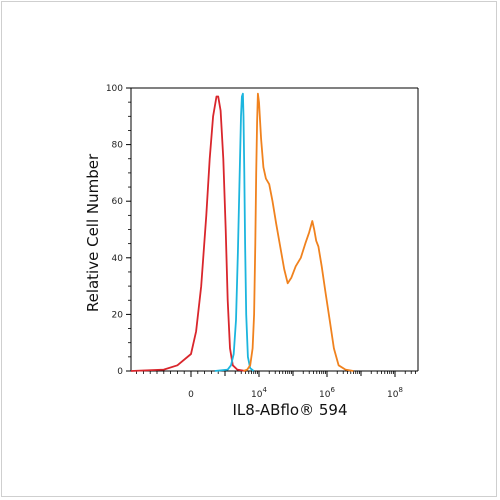  What do you see at coordinates (327, 393) in the screenshot?
I see `x-tick-label: 10⁶` at bounding box center [327, 393].